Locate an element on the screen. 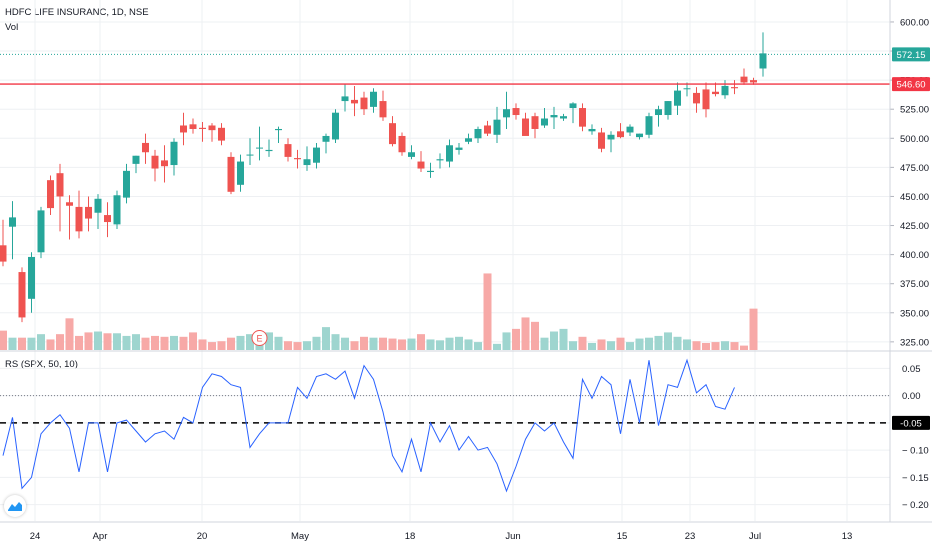 The image size is (932, 550). time-axis-tick-label: 23 is located at coordinates (690, 536).